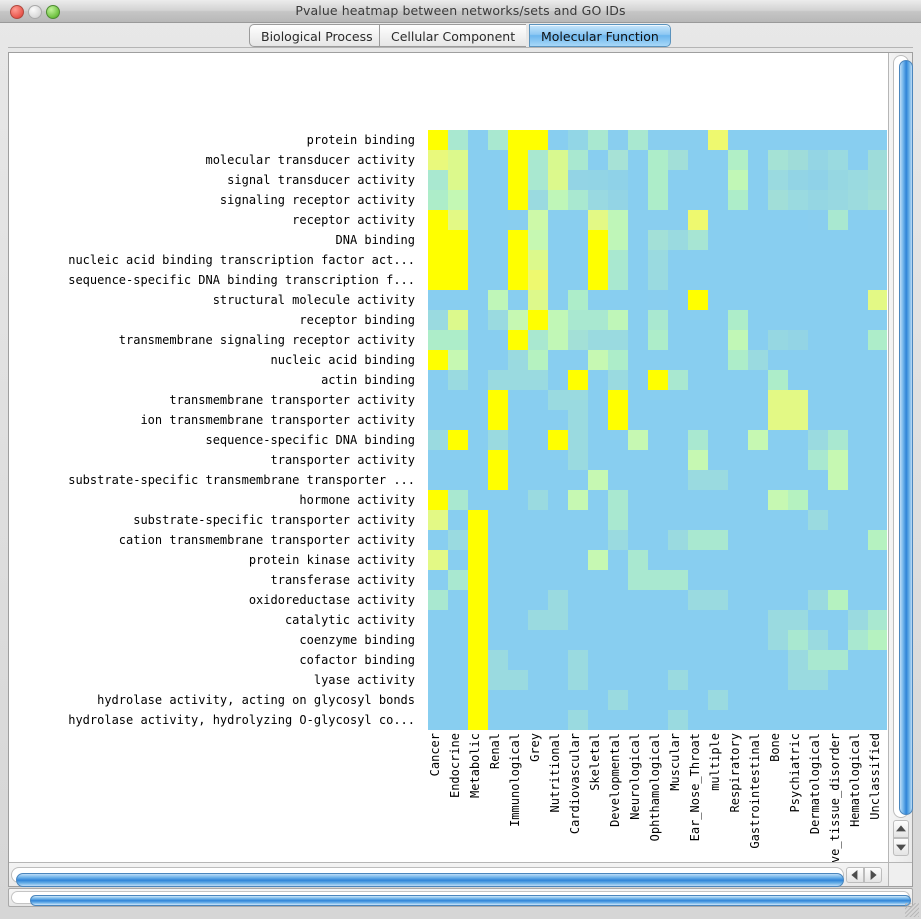 This screenshot has width=921, height=919. Describe the element at coordinates (900, 457) in the screenshot. I see `vertical-scrollbar` at that location.